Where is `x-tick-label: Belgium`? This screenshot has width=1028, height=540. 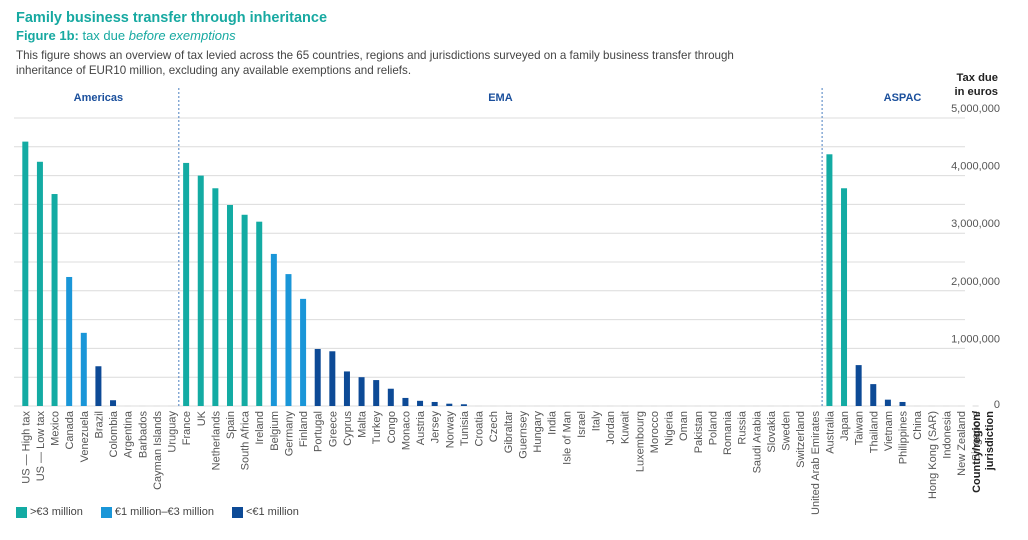
x-tick-label: Belgium is located at coordinates (275, 431).